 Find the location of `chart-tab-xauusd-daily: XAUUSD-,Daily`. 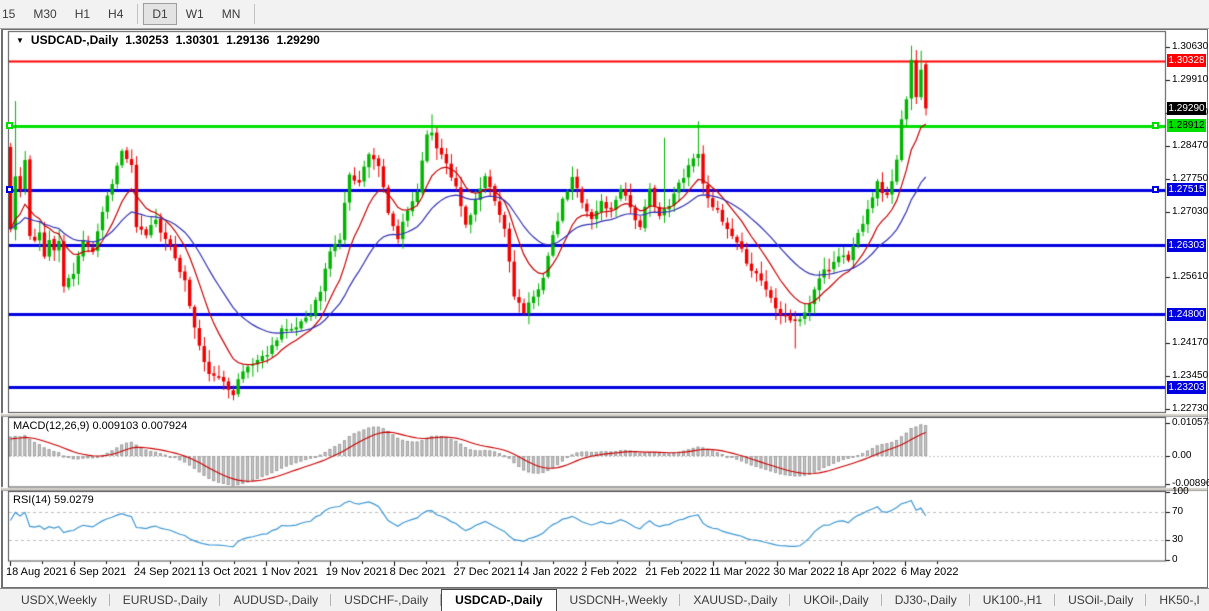

chart-tab-xauusd-daily: XAUUSD-,Daily is located at coordinates (735, 600).